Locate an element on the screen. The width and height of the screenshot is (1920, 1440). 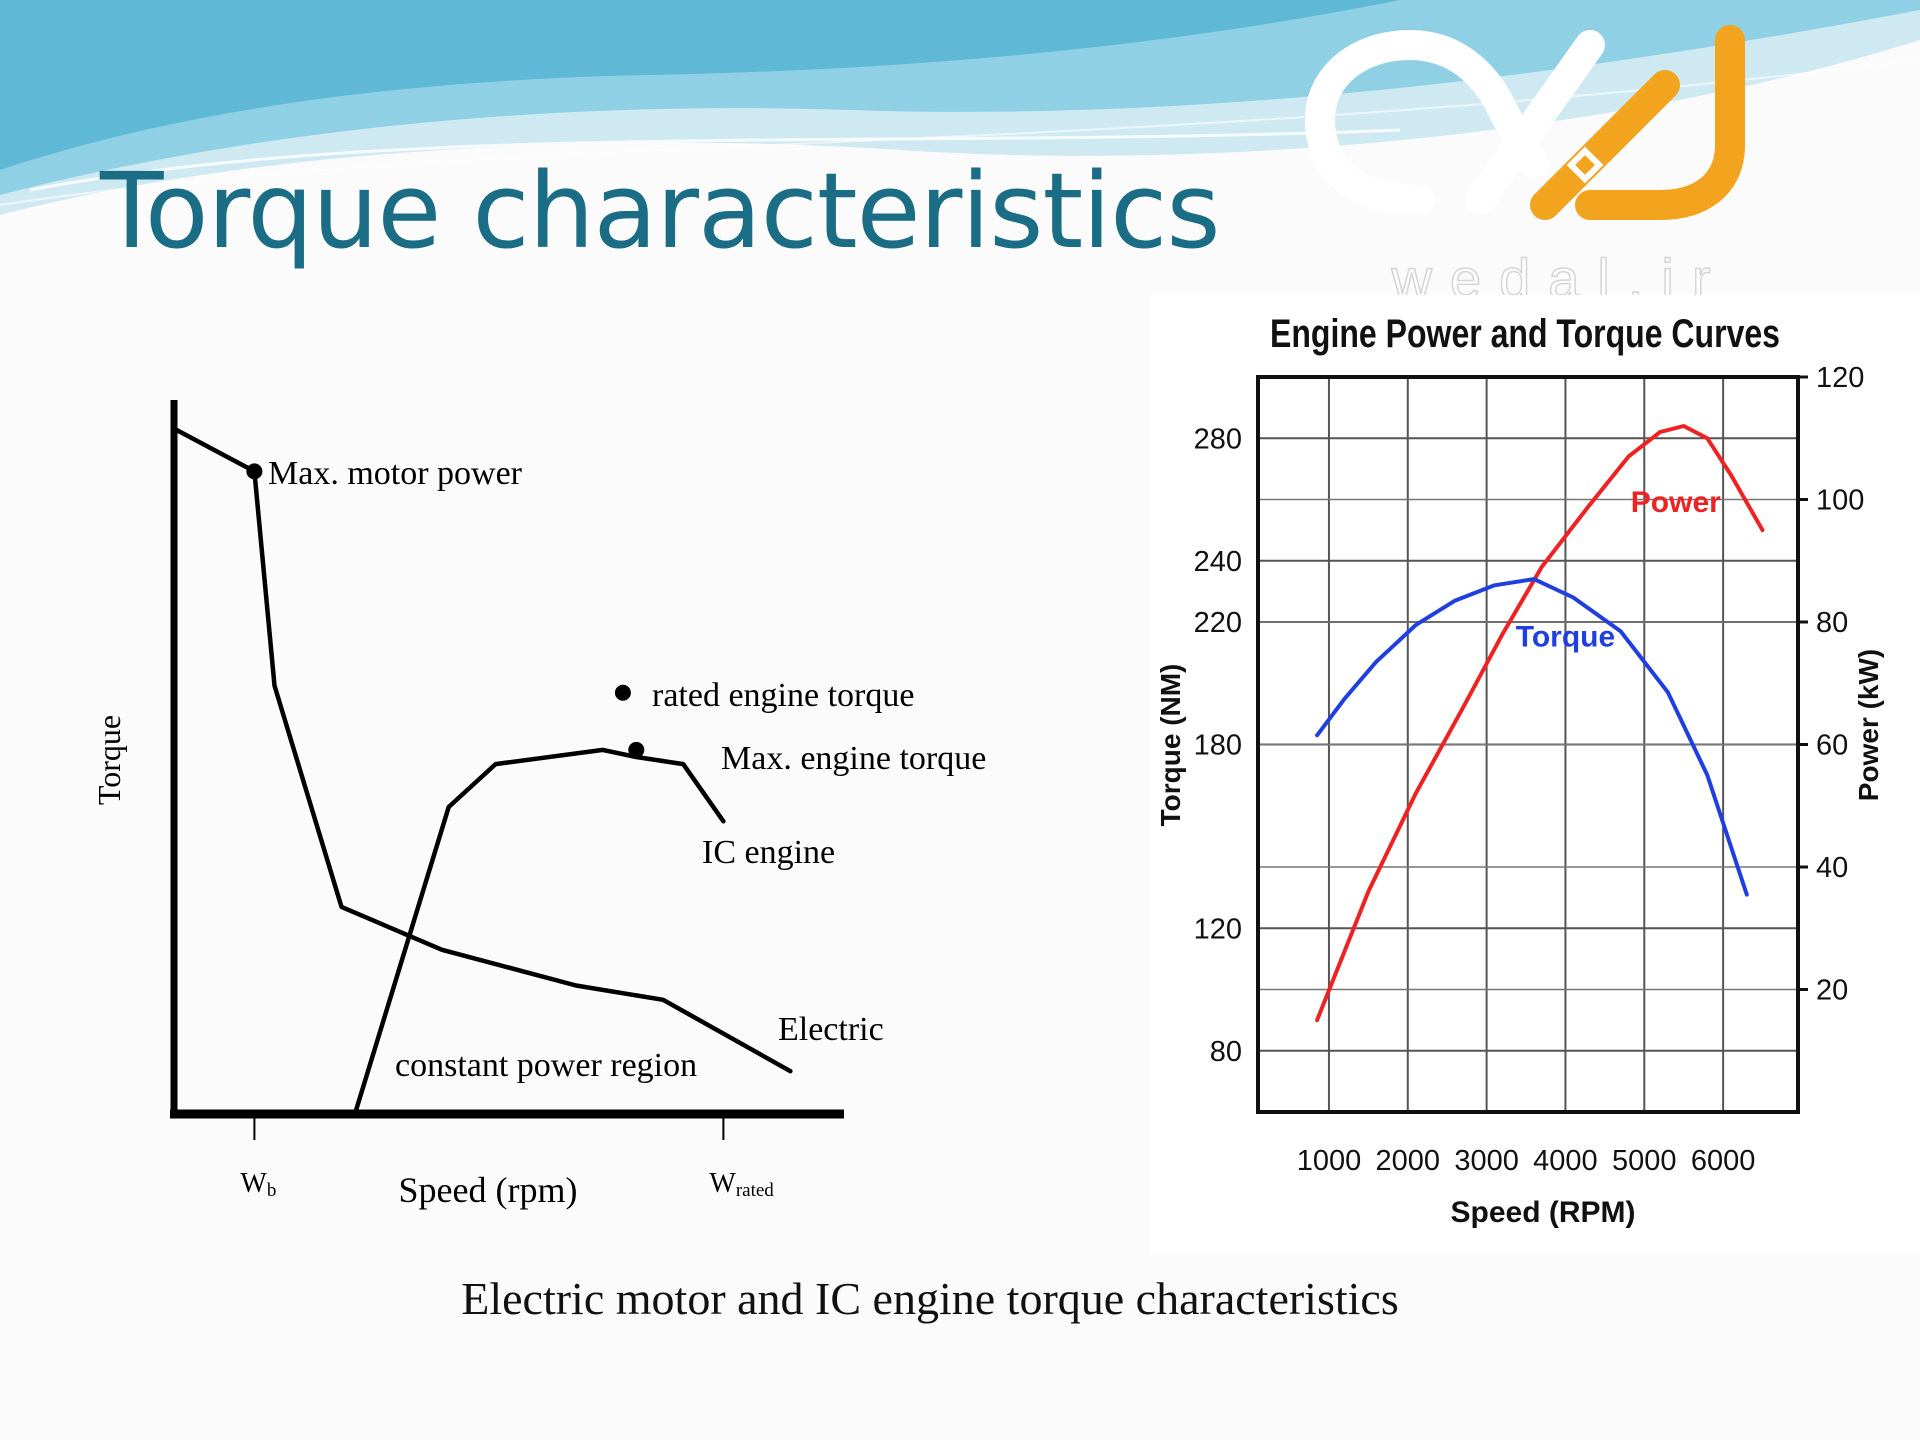
y-right-tick-label-80: 80 is located at coordinates (1832, 623).